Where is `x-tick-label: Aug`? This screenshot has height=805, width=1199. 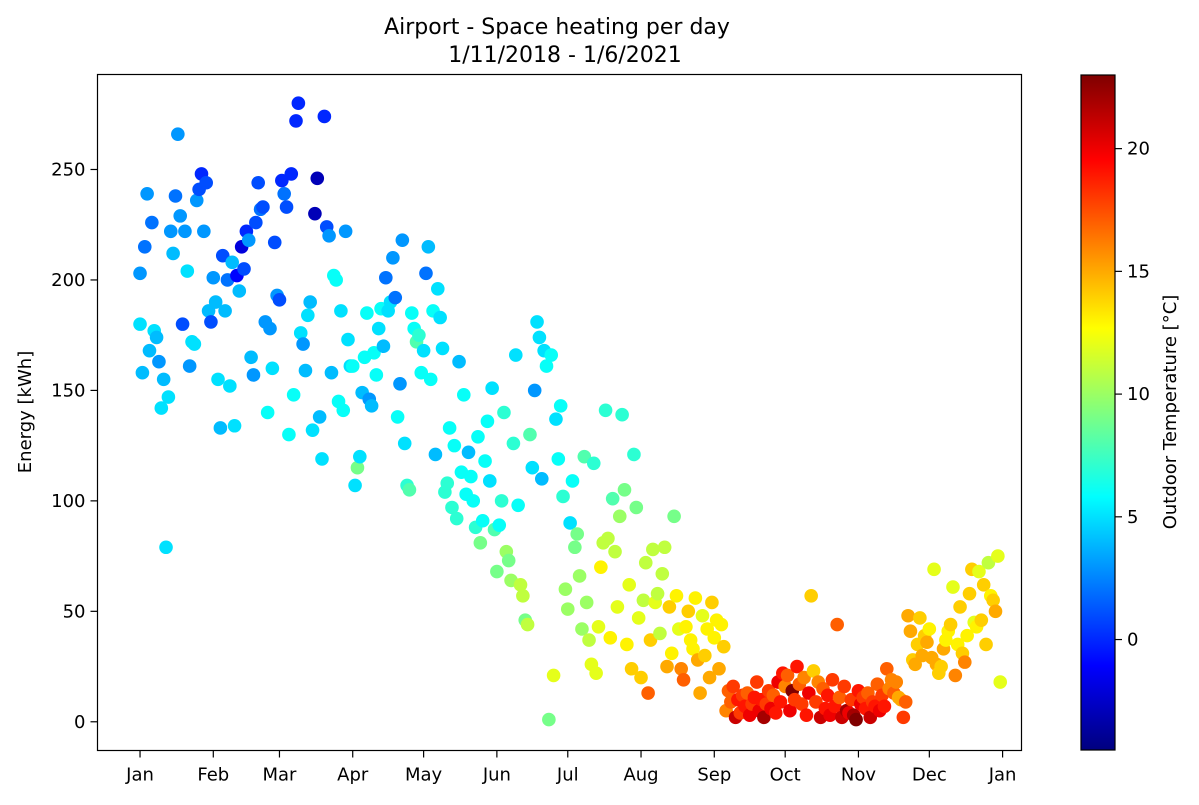
x-tick-label: Aug is located at coordinates (640, 775).